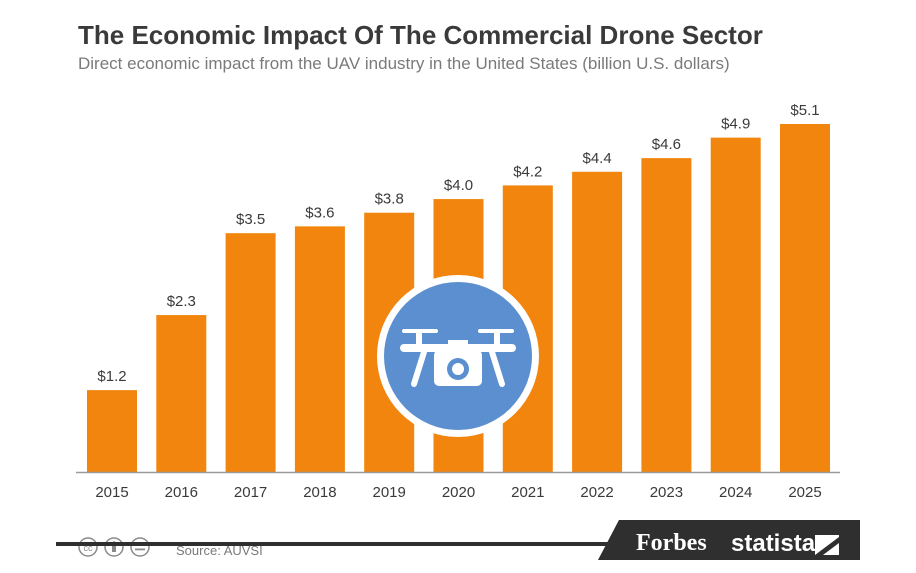  Describe the element at coordinates (181, 301) in the screenshot. I see `data-label-2016: $2.3` at that location.